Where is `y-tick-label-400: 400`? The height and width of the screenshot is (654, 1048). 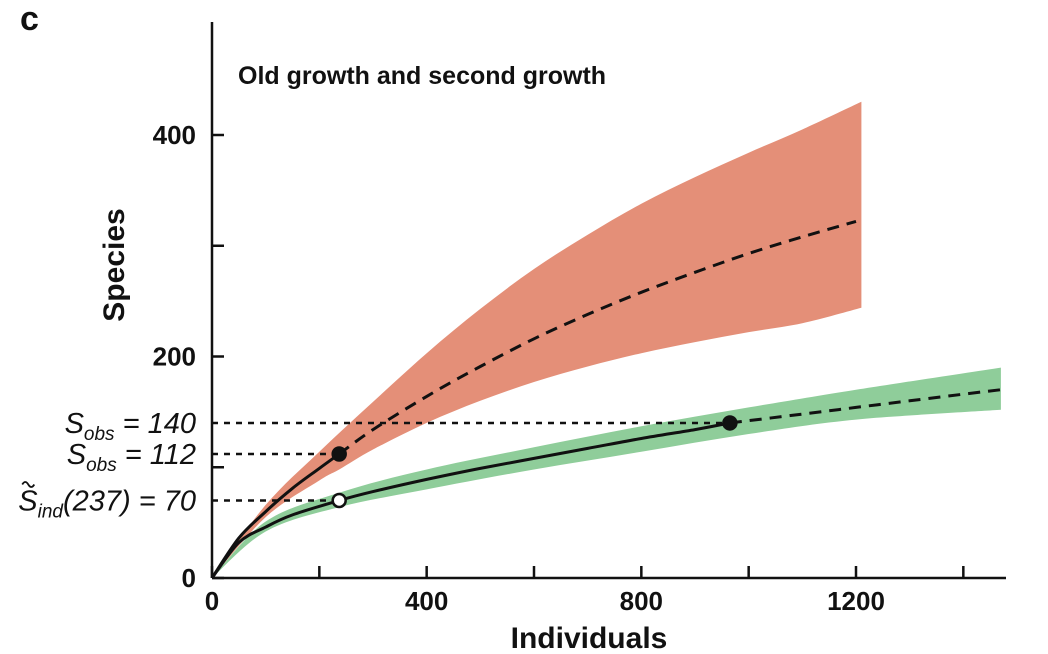 y-tick-label-400: 400 is located at coordinates (174, 135).